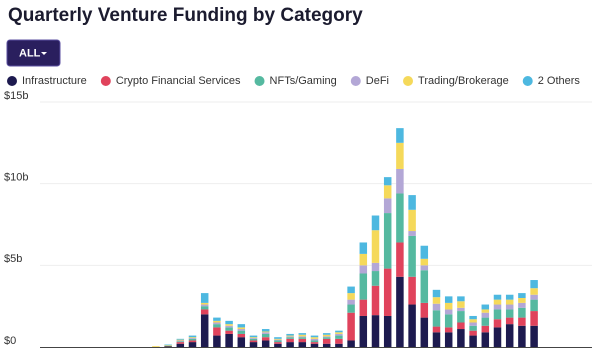 This screenshot has width=600, height=356. I want to click on legend-label: 2 Others, so click(559, 81).